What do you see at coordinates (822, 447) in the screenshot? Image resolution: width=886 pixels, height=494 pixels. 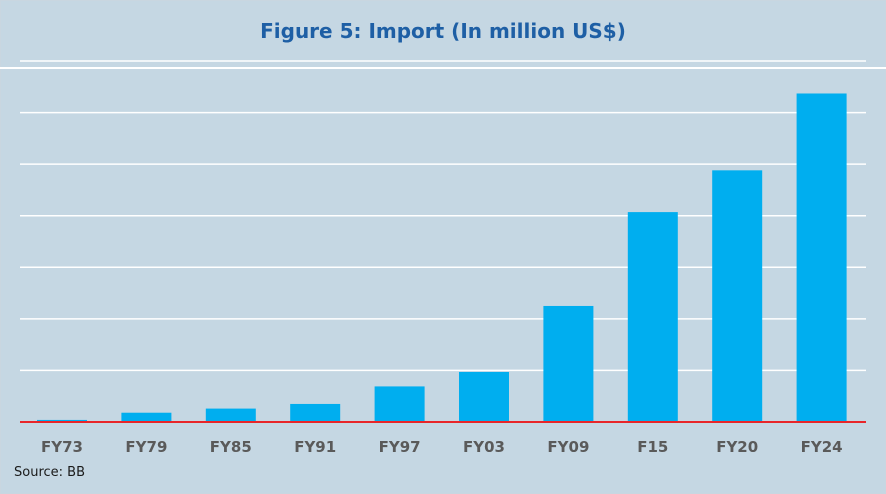 I see `x-tick-label-fy24: FY24` at bounding box center [822, 447].